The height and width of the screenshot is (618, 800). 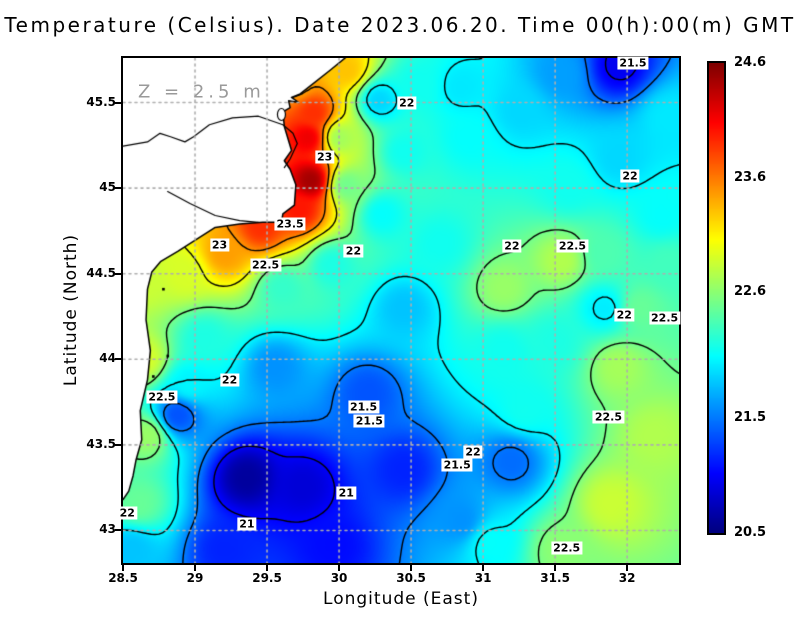 I want to click on colorbar-tick-label: 23.6, so click(x=750, y=177).